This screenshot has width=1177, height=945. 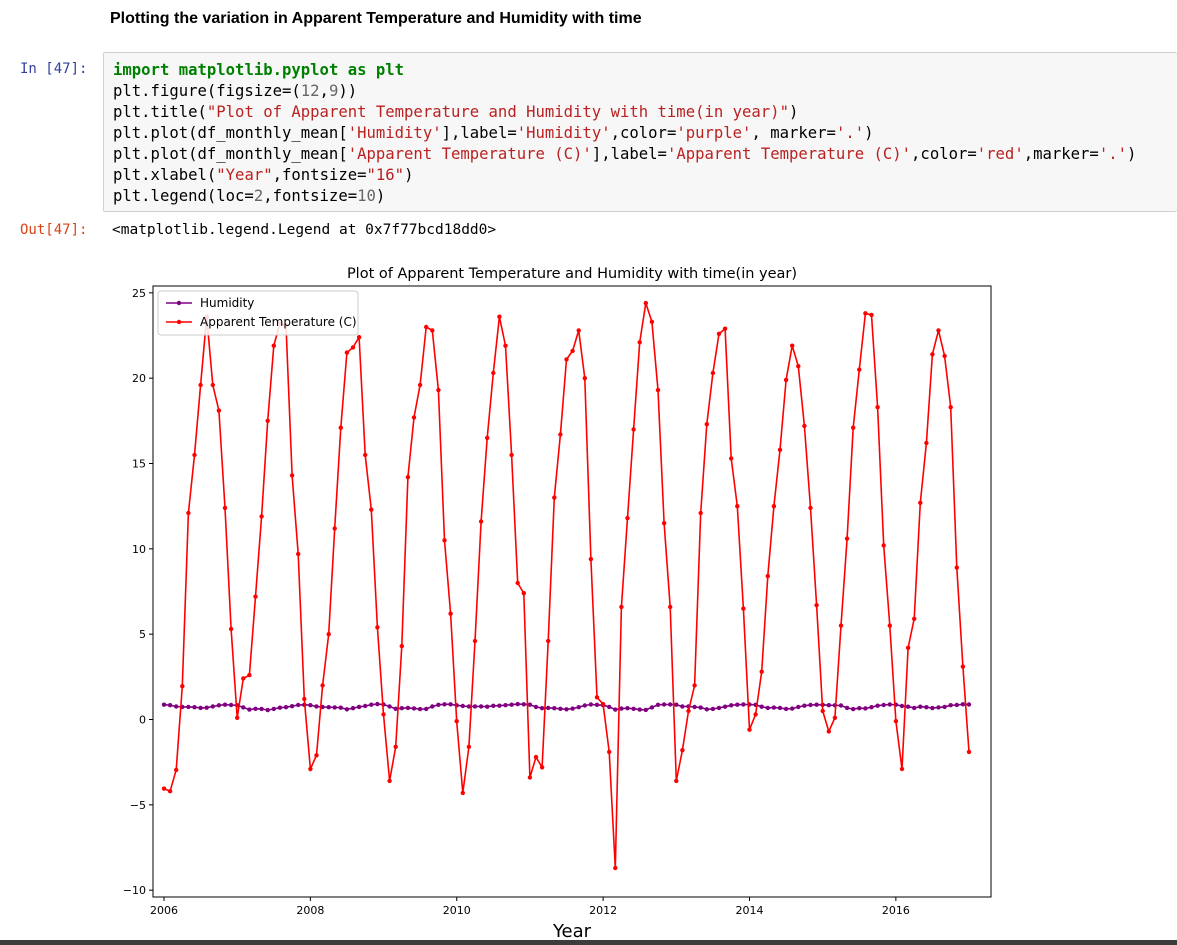 What do you see at coordinates (394, 133) in the screenshot?
I see `code-token: 'Humidity'` at bounding box center [394, 133].